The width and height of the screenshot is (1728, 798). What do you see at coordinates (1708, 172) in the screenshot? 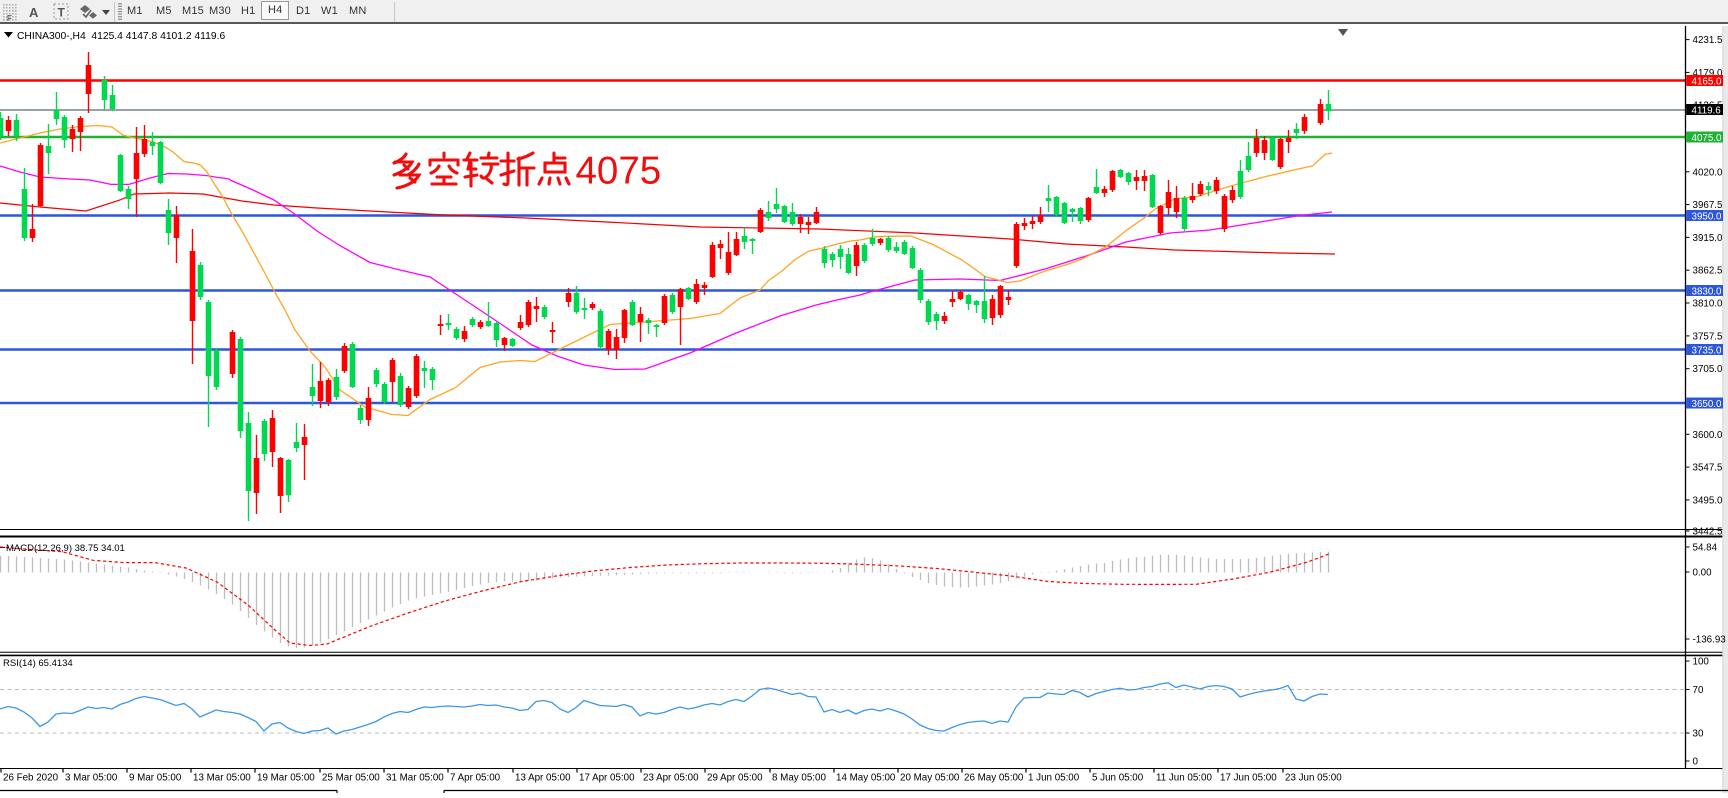
I see `svg-text: 4020.0` at bounding box center [1708, 172].